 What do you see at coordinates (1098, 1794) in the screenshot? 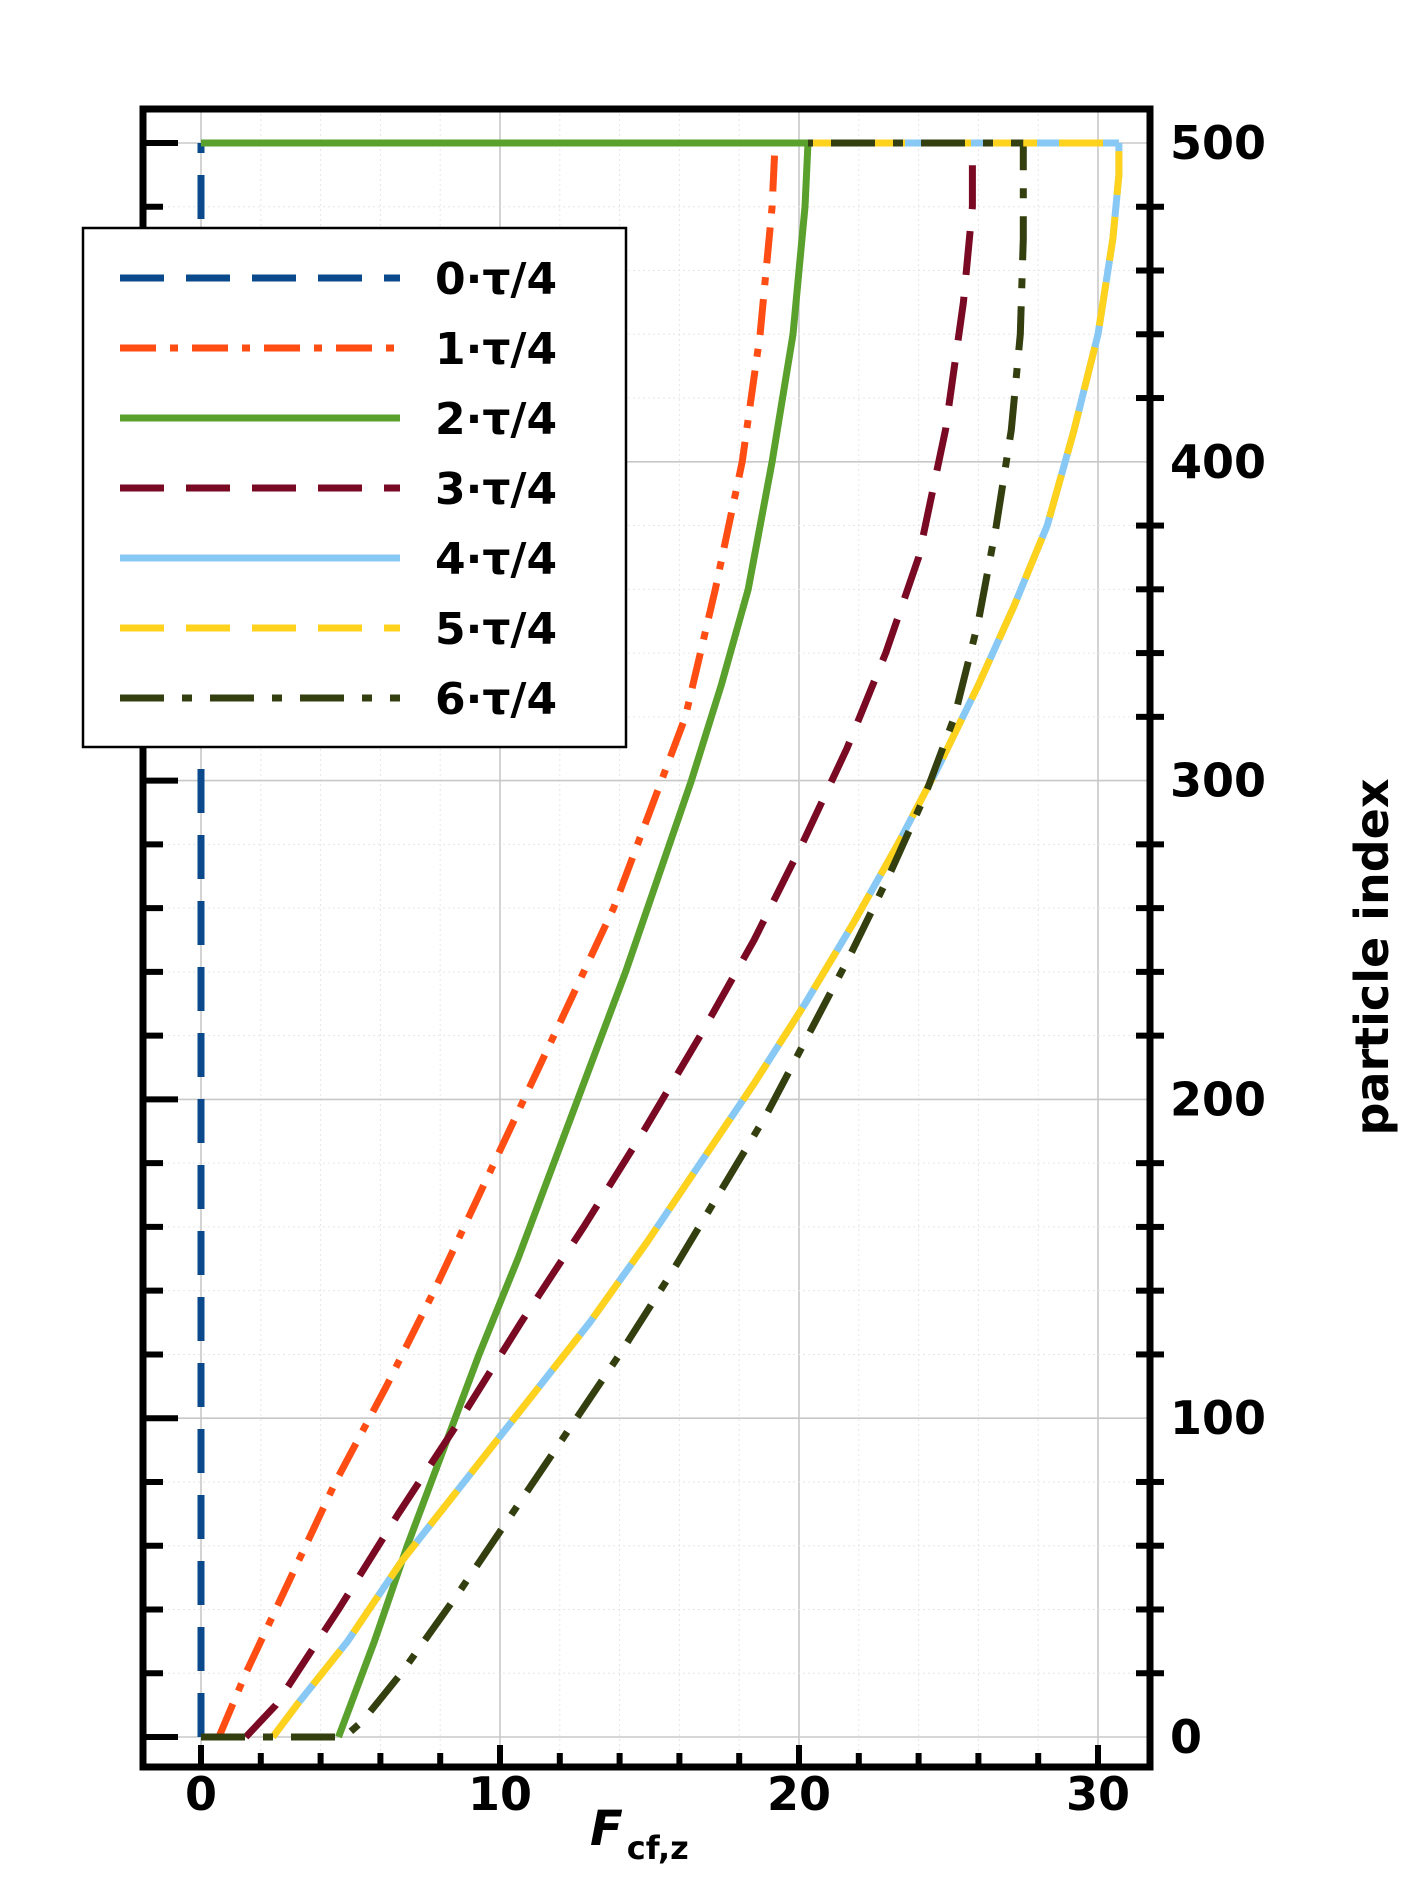
I see `x-tick-label: 30` at bounding box center [1098, 1794].